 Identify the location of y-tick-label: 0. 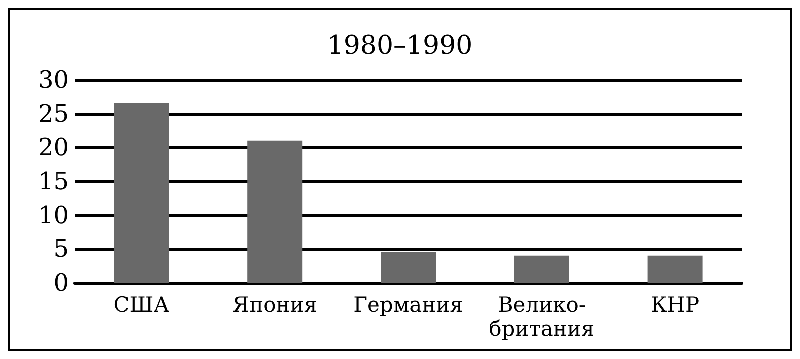
(61, 283).